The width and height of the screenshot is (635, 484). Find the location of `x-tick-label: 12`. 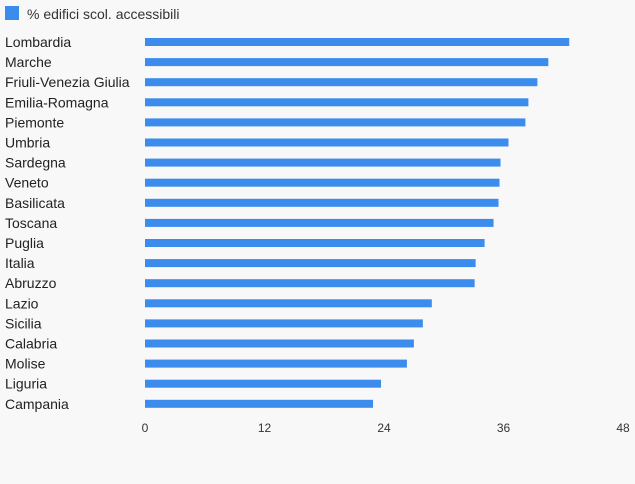

x-tick-label: 12 is located at coordinates (265, 428).